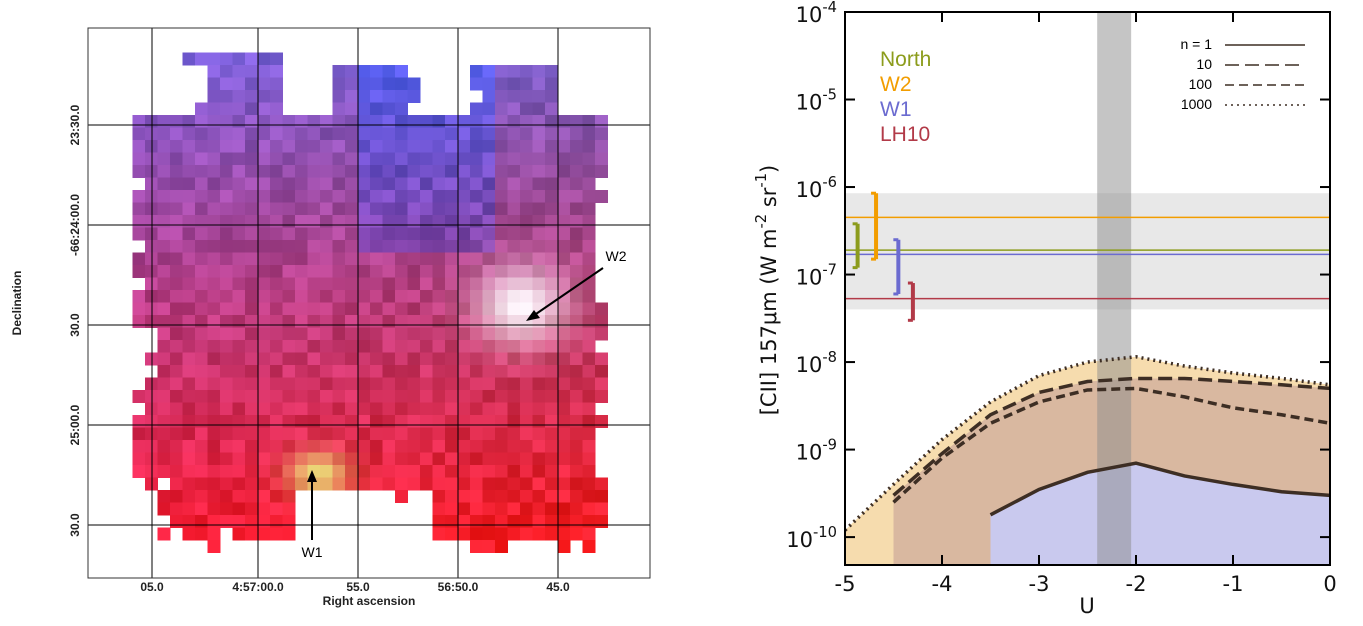  Describe the element at coordinates (816, 188) in the screenshot. I see `y-tick-label: 10-6` at that location.